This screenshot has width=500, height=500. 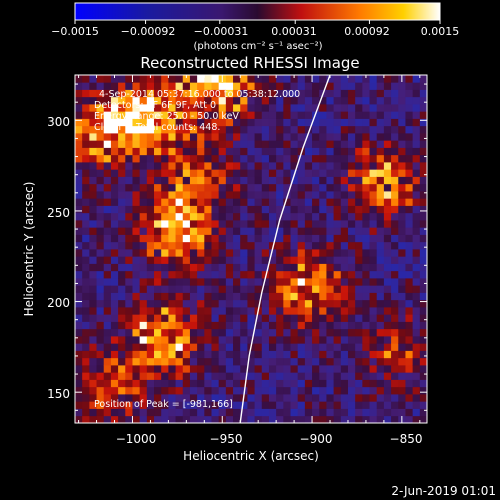 What do you see at coordinates (136, 439) in the screenshot?
I see `x-tick-label-0: −1000` at bounding box center [136, 439].